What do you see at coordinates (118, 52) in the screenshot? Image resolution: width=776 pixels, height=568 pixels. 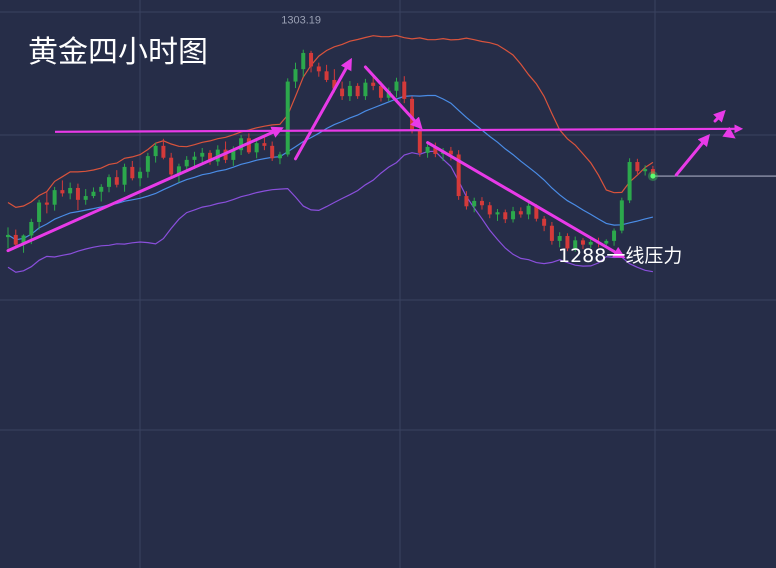 I see `chart-title: 黄金四小时图` at bounding box center [118, 52].